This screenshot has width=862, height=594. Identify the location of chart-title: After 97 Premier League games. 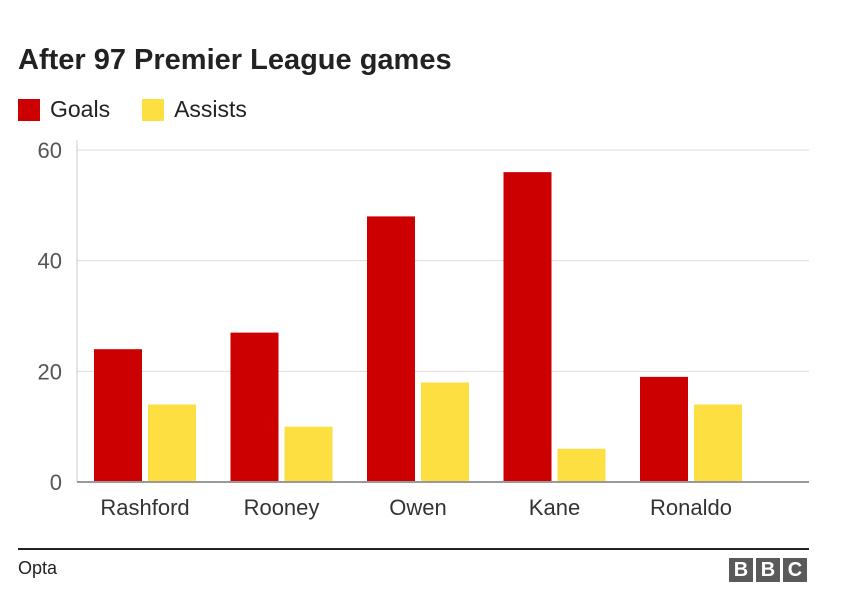
(235, 60).